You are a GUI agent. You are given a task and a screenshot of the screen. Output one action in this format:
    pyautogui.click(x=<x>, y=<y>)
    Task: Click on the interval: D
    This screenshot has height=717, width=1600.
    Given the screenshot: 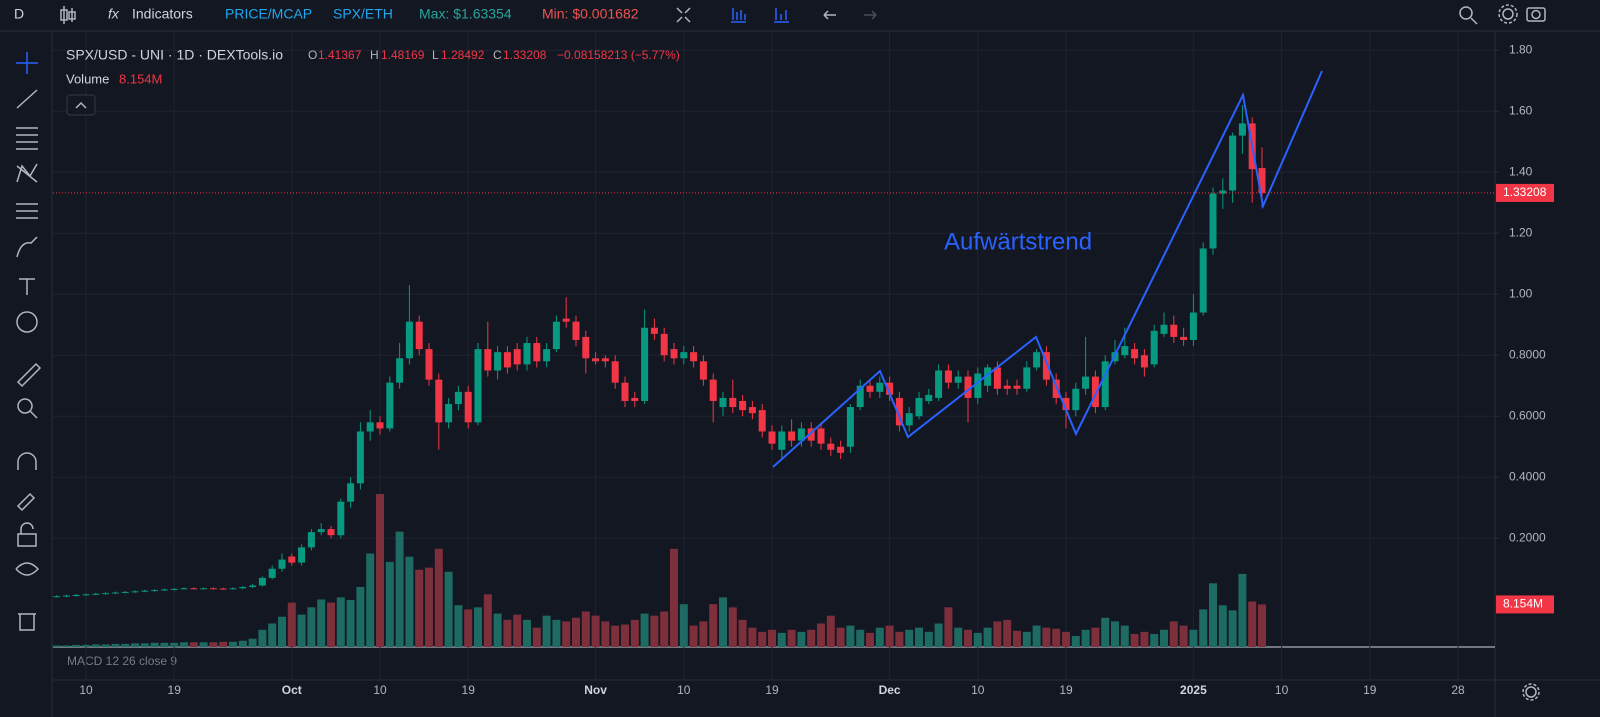 What is the action you would take?
    pyautogui.click(x=19, y=14)
    